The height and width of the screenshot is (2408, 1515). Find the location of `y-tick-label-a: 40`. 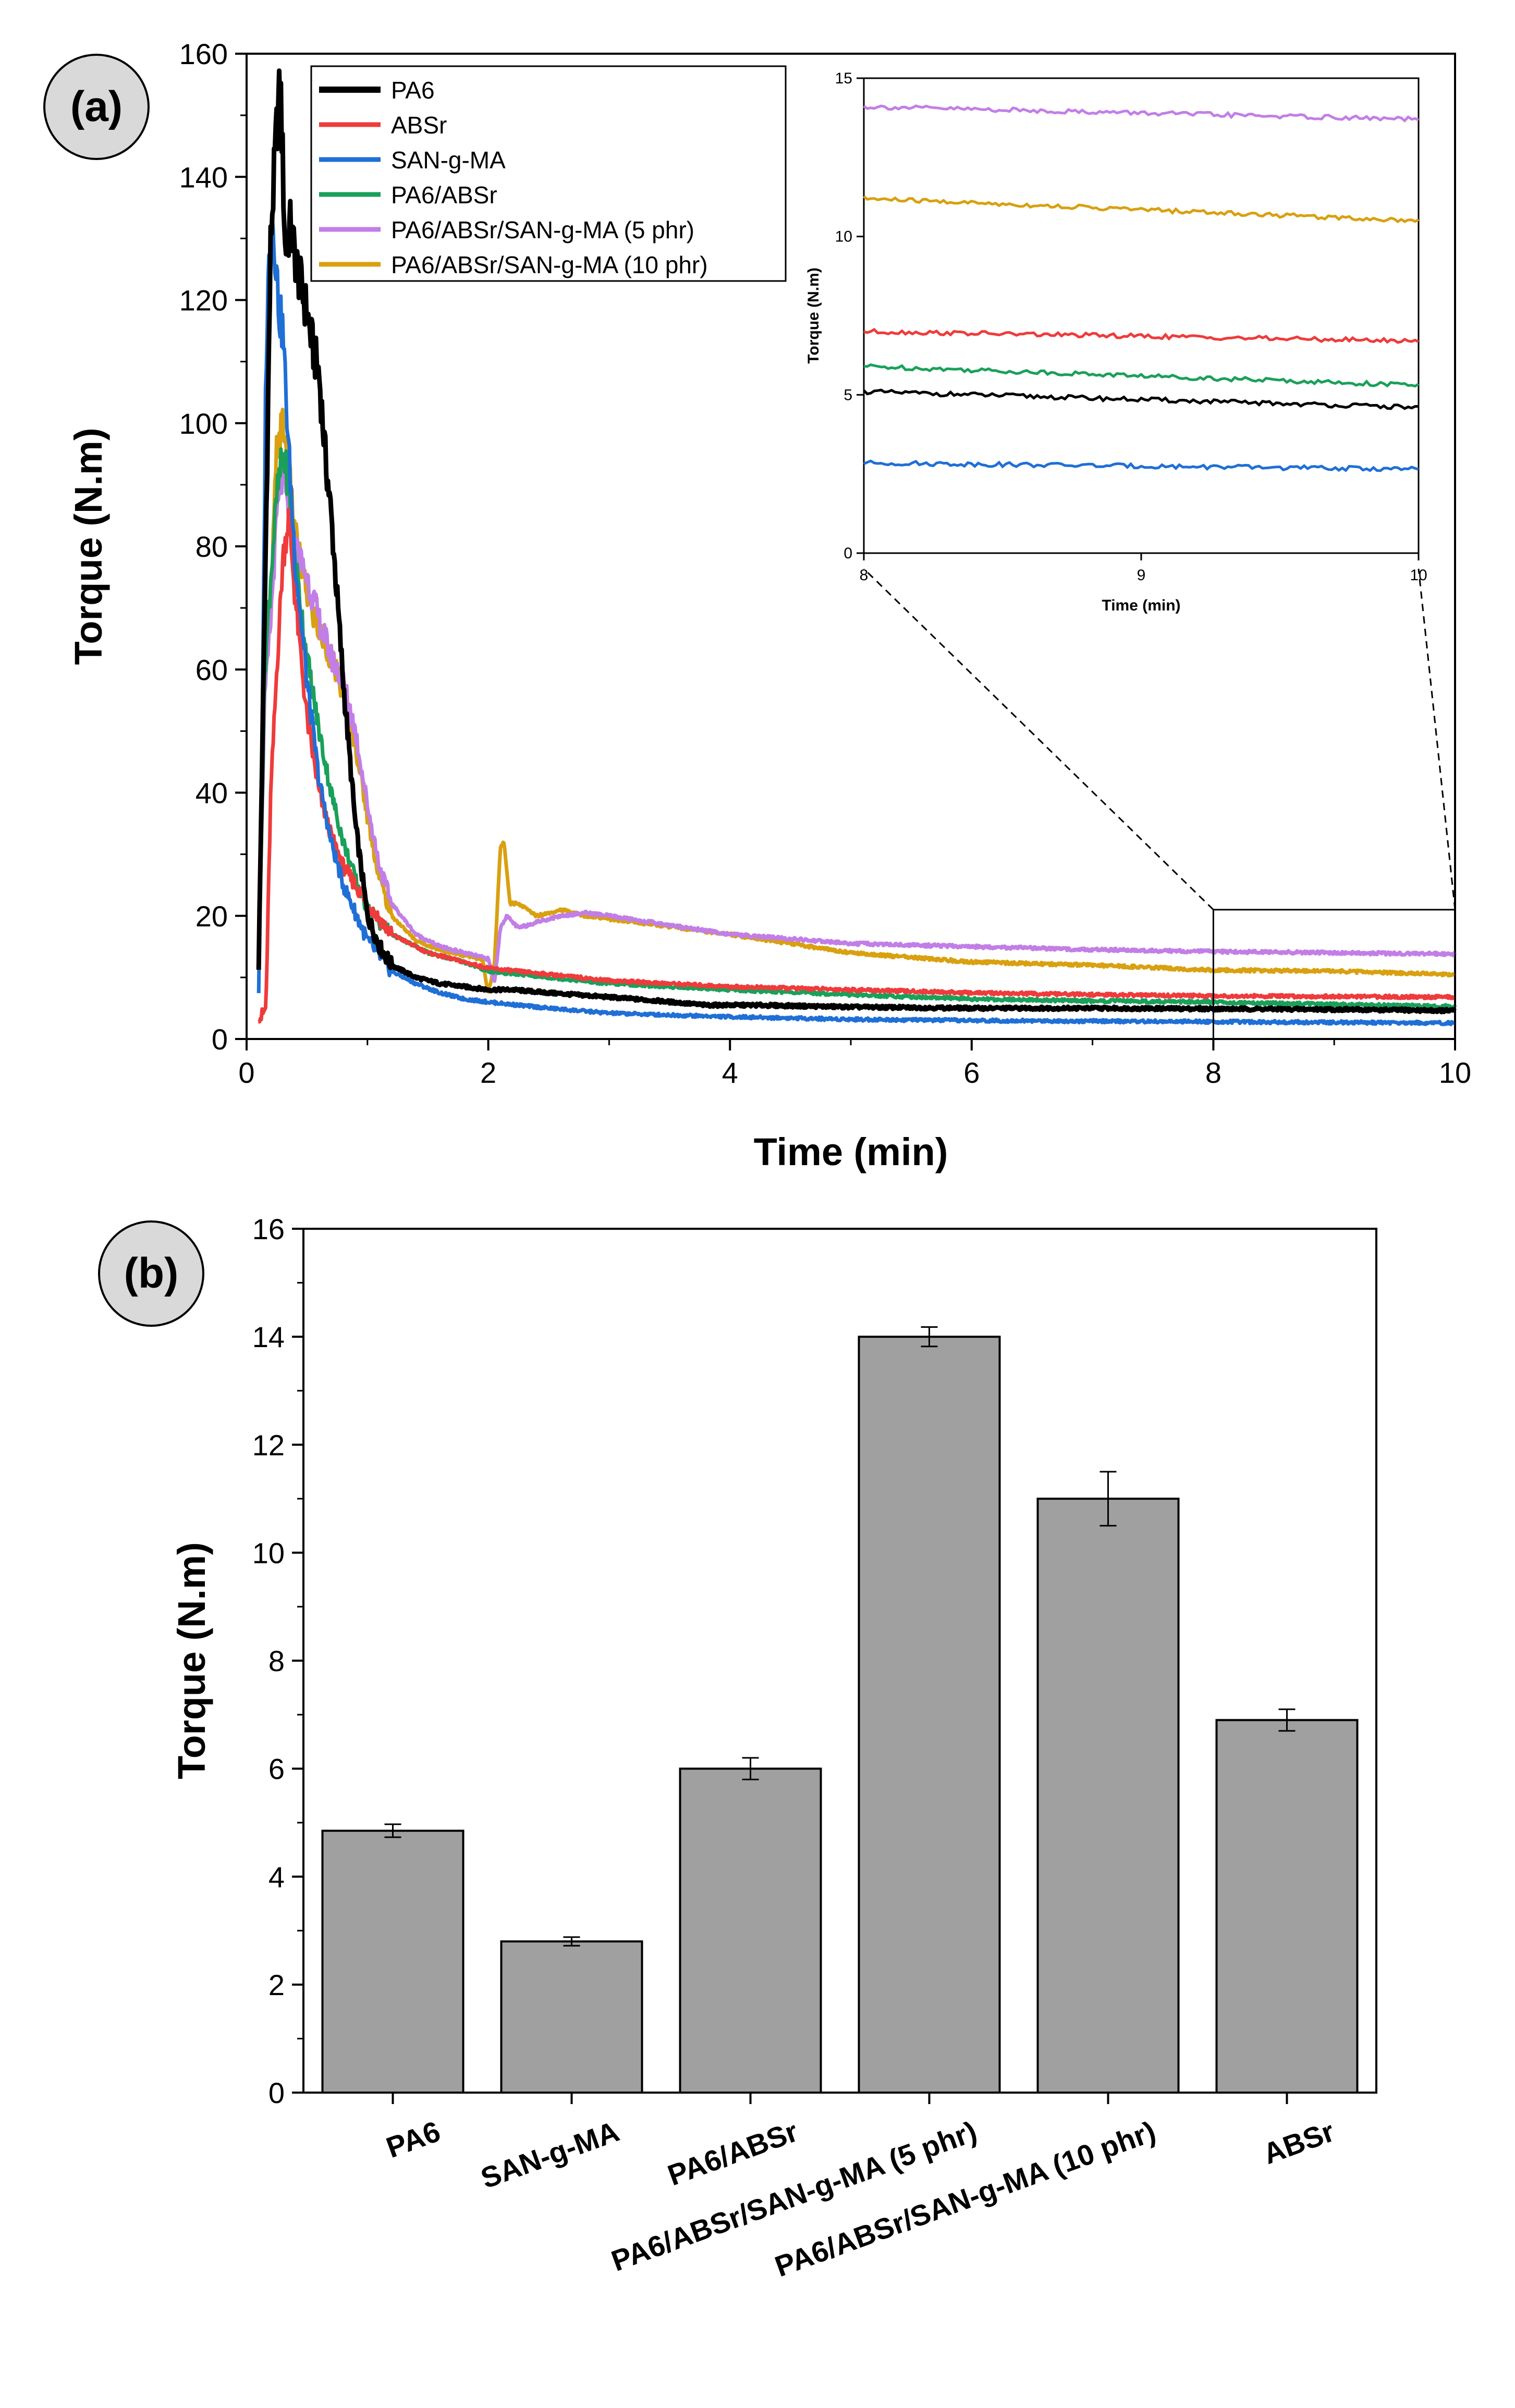

y-tick-label-a: 40 is located at coordinates (212, 793).